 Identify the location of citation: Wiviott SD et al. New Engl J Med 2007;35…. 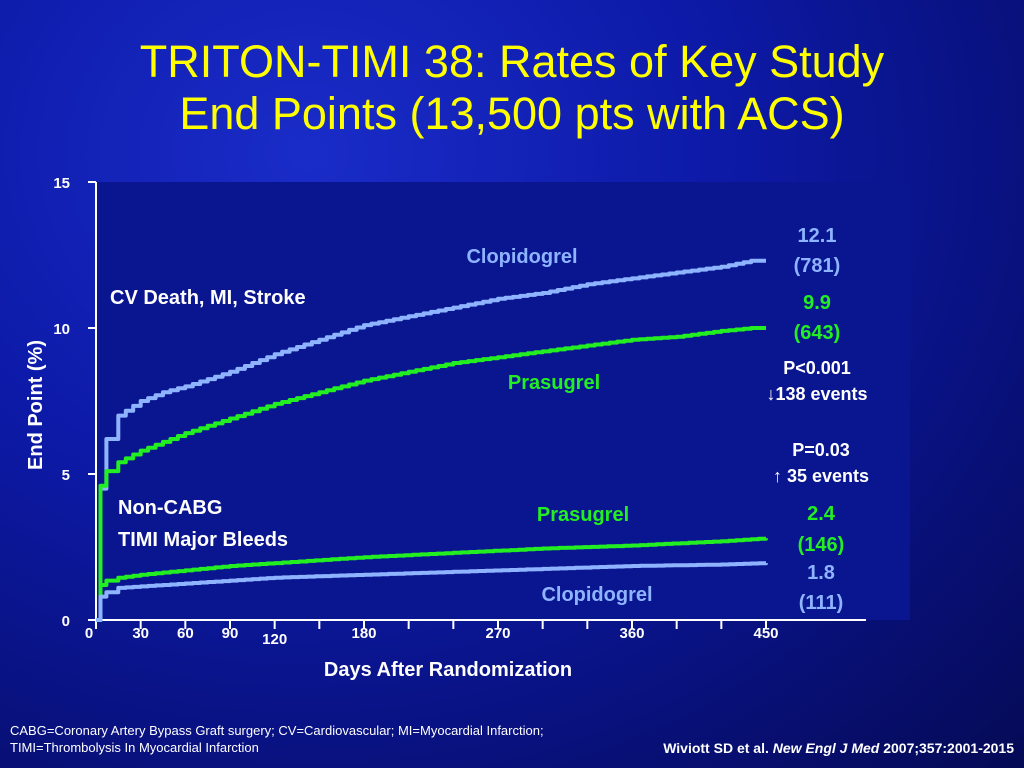
(838, 748).